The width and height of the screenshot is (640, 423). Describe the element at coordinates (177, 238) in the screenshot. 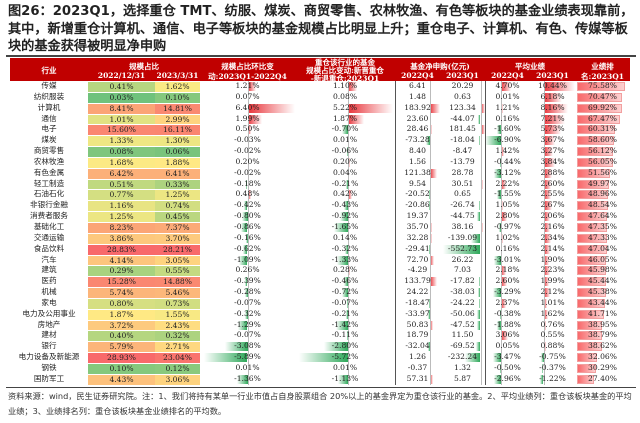

I see `cell-value: 3.70%` at that location.